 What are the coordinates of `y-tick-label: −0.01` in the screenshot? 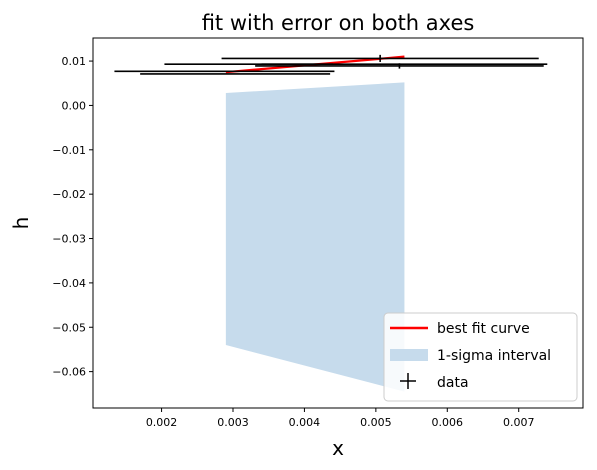 It's located at (69, 150).